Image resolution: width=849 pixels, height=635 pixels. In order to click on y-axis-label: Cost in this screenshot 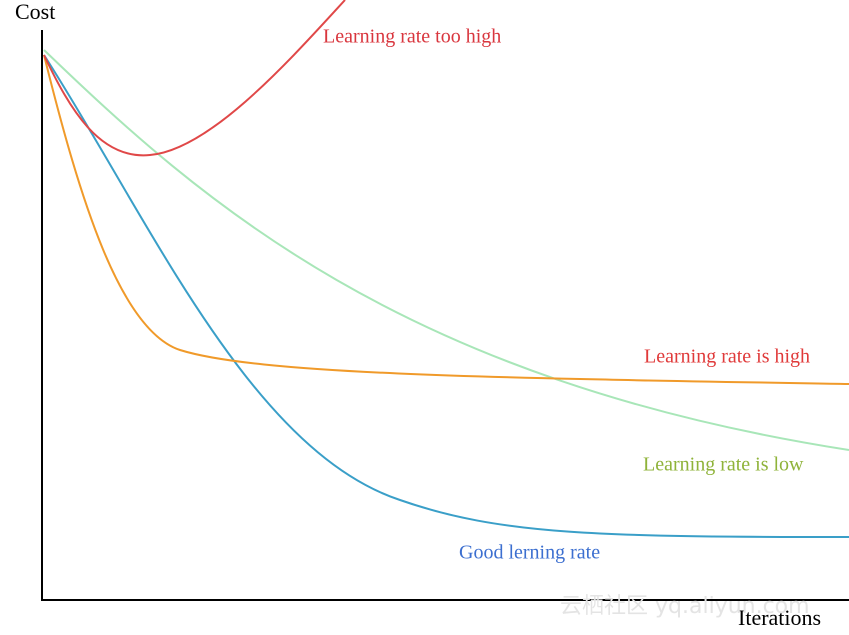, I will do `click(35, 12)`.